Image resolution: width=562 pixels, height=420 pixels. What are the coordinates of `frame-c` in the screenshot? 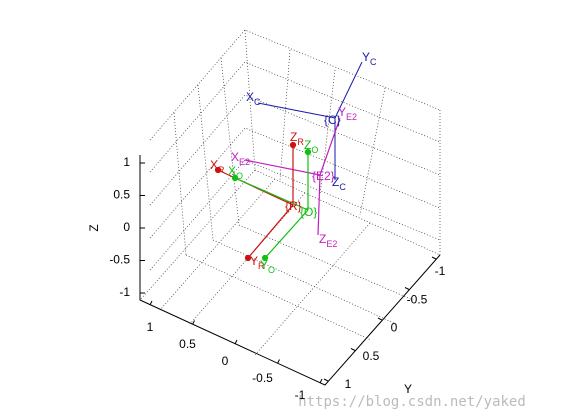 It's located at (310, 120).